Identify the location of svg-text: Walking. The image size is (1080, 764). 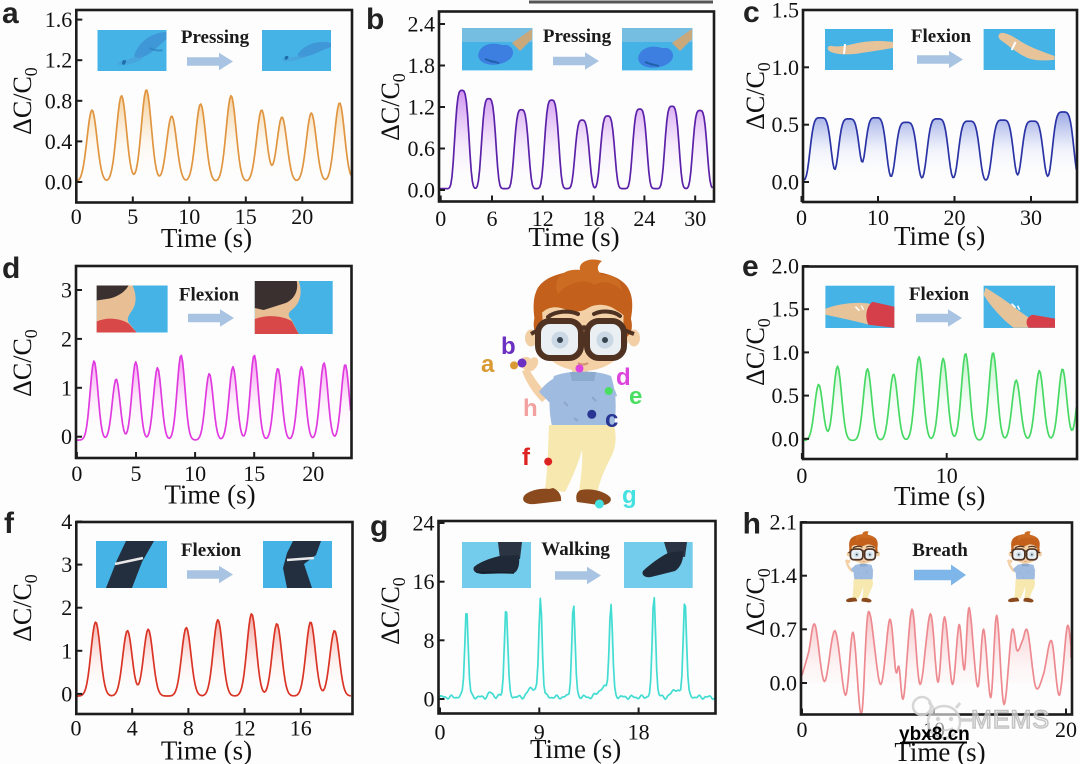
(575, 549).